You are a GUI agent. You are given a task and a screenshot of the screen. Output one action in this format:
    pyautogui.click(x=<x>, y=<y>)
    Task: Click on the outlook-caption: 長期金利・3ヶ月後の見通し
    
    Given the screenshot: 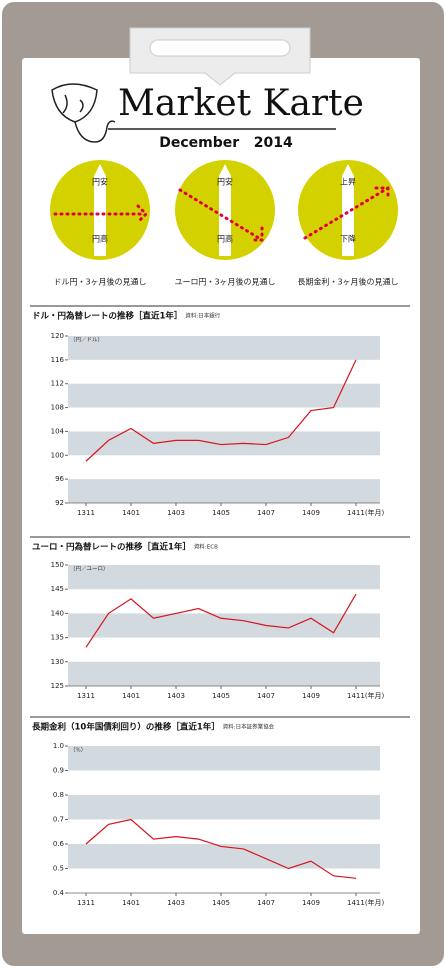 What is the action you would take?
    pyautogui.click(x=347, y=282)
    